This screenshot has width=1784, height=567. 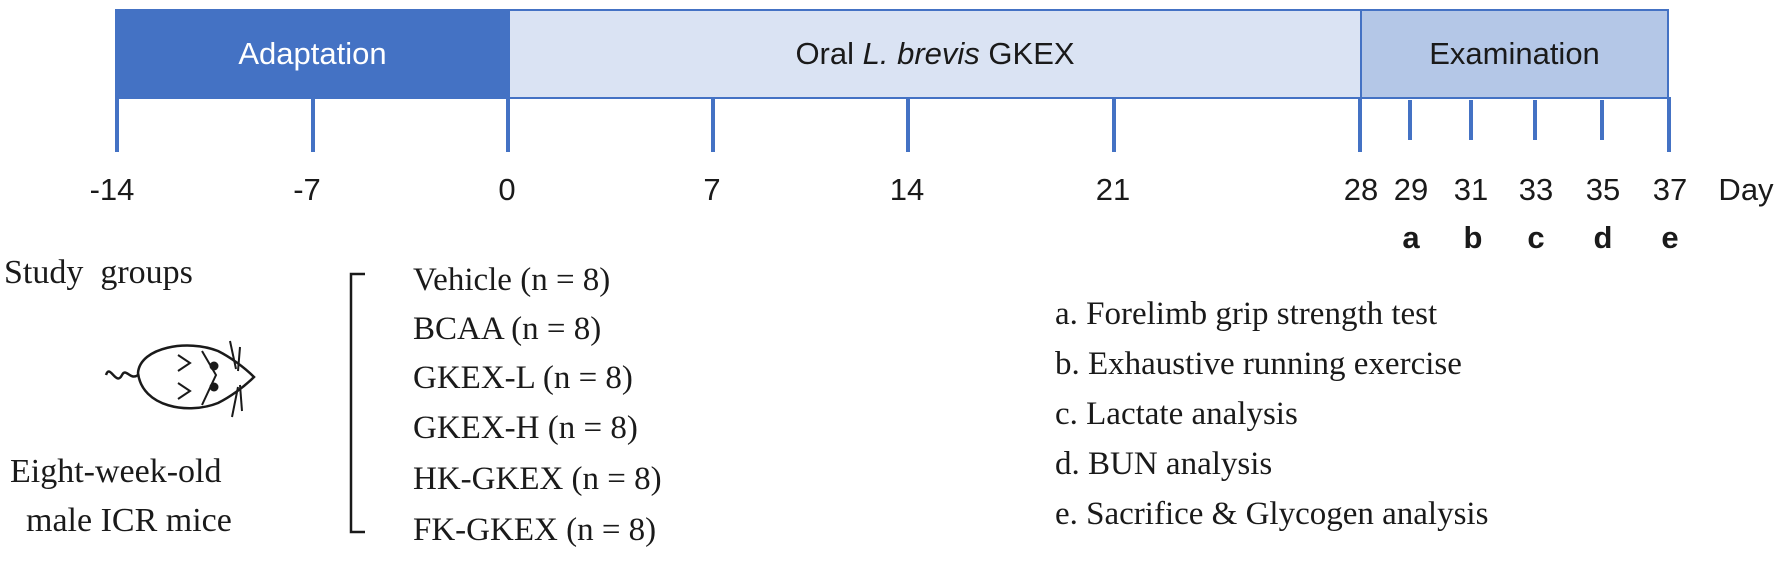 I want to click on group-item: FK-GKEX (n = 8), so click(x=535, y=530).